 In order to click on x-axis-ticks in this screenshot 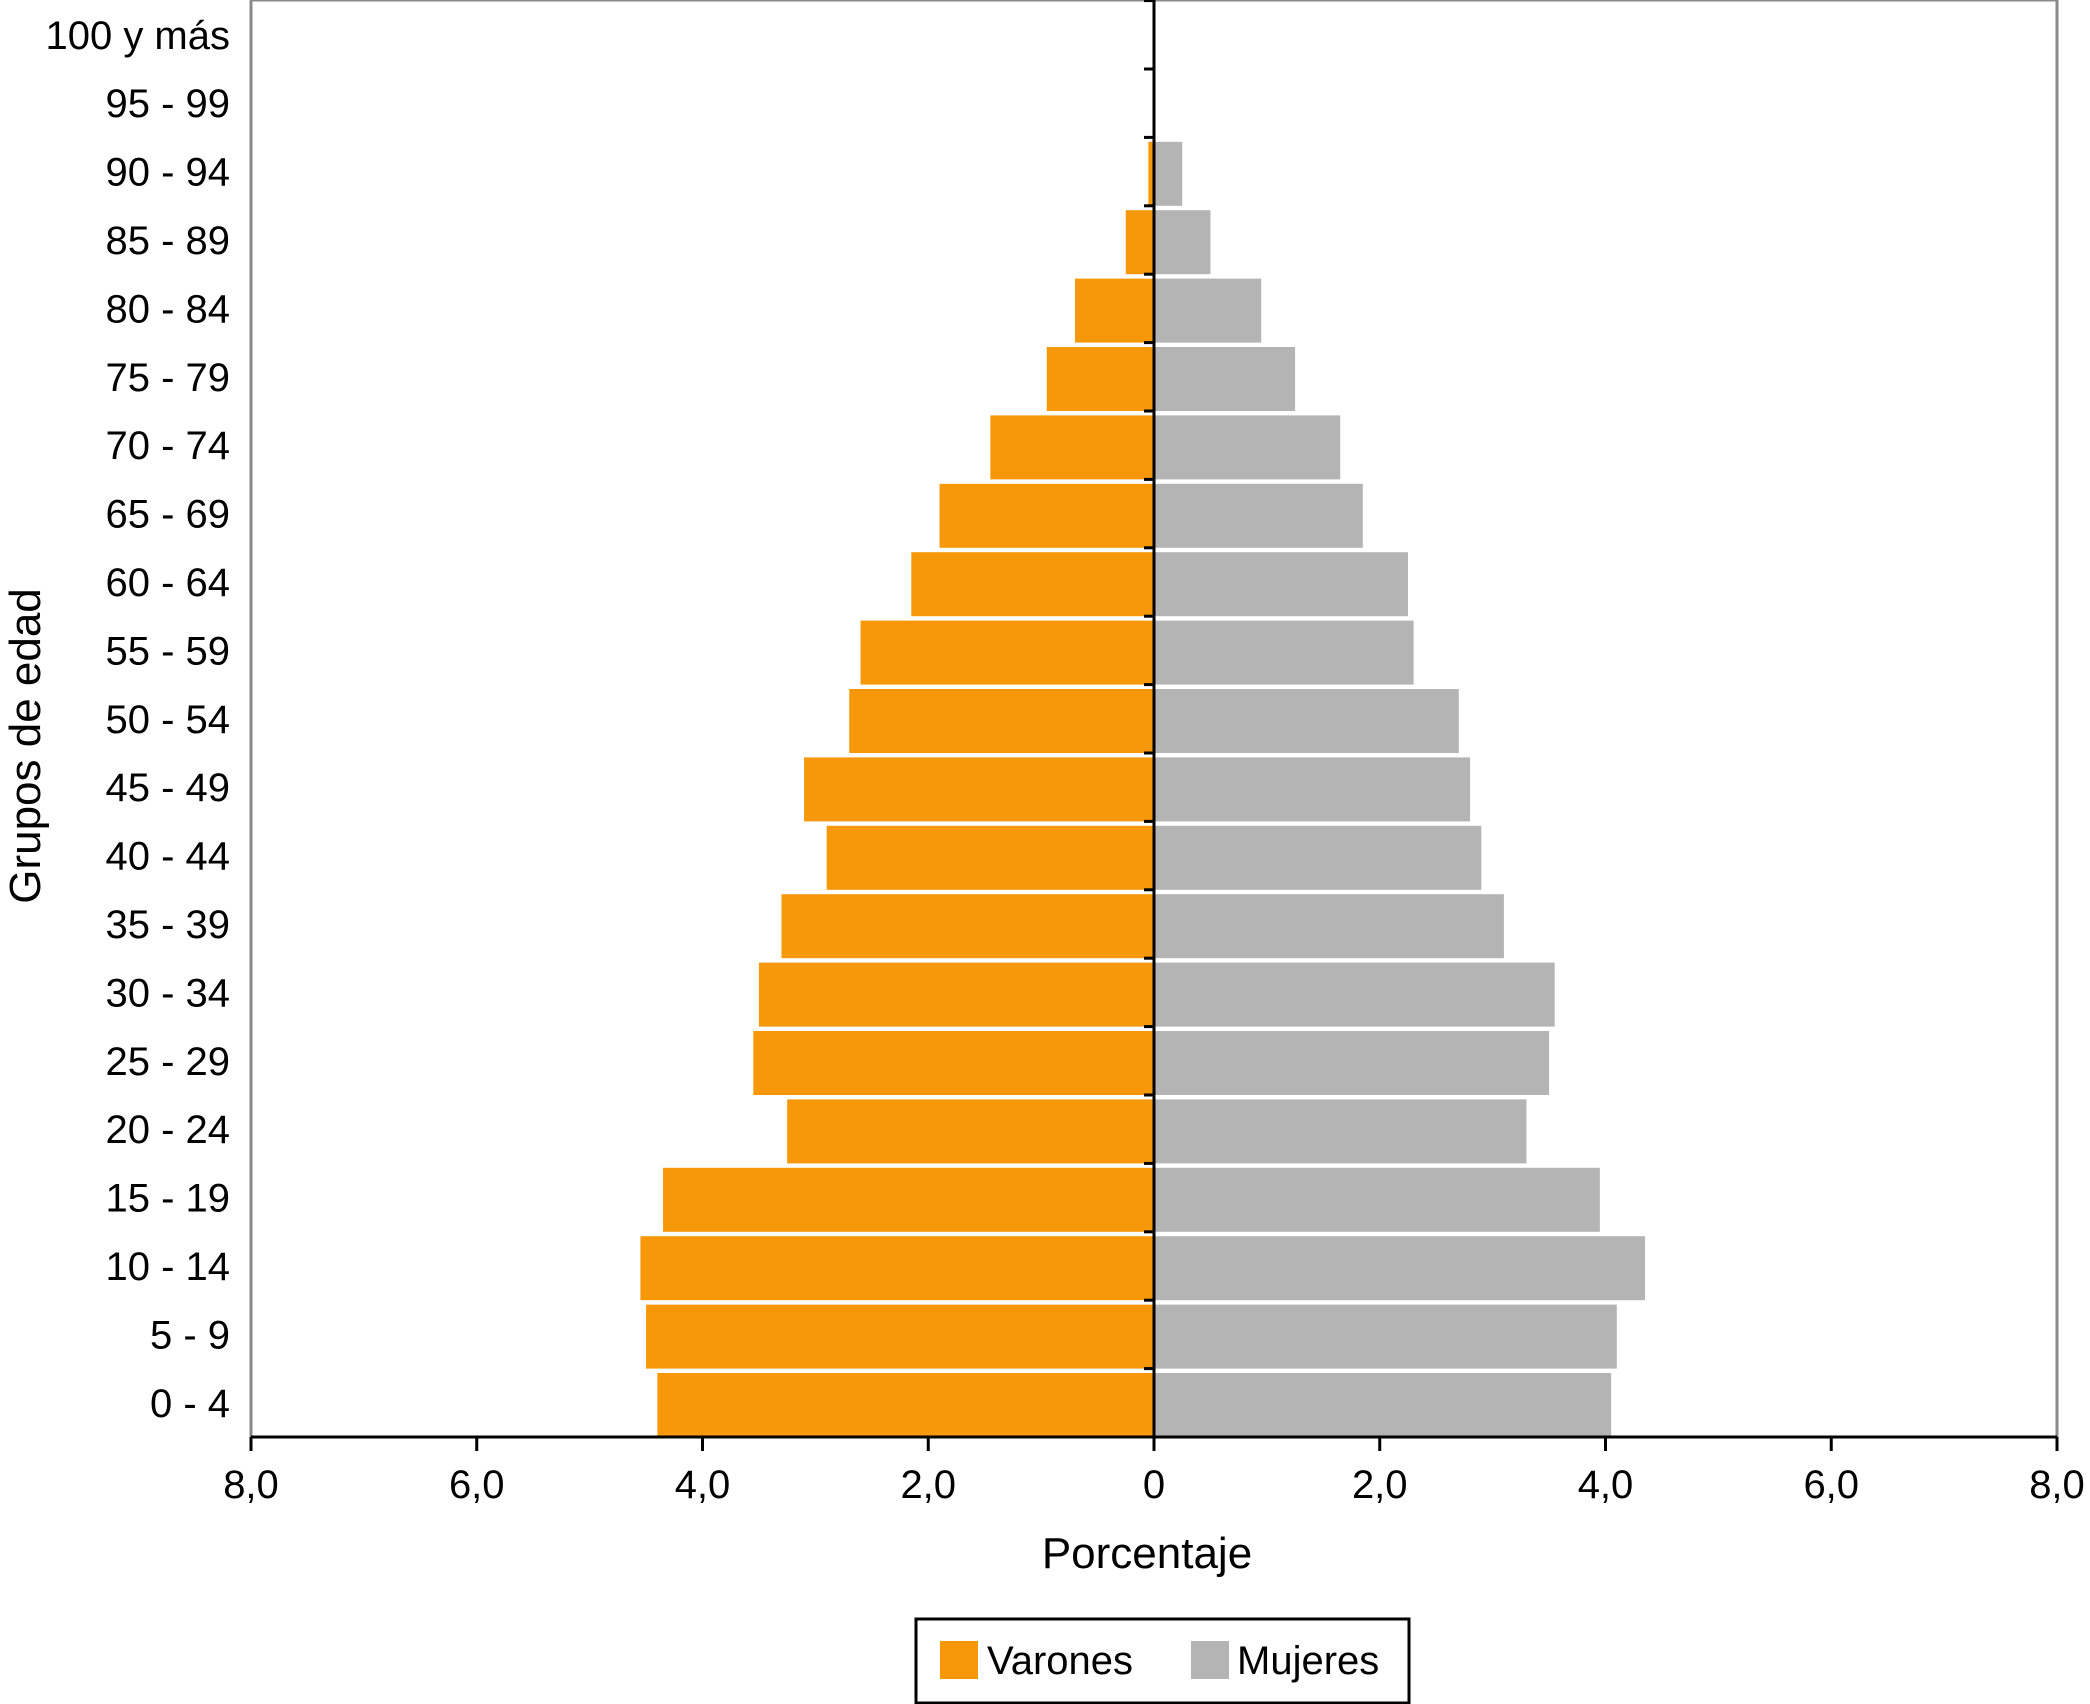, I will do `click(1154, 1444)`.